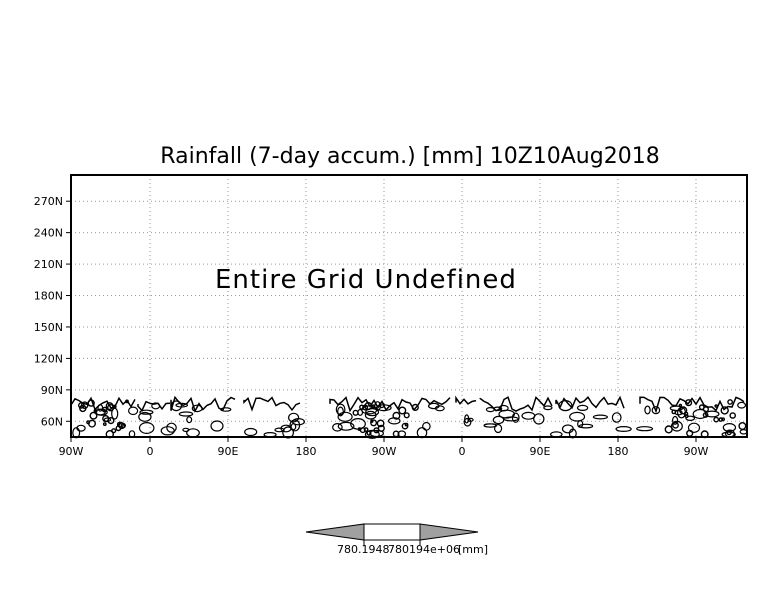 This screenshot has width=784, height=612. What do you see at coordinates (384, 451) in the screenshot?
I see `x-tick-label: 90W` at bounding box center [384, 451].